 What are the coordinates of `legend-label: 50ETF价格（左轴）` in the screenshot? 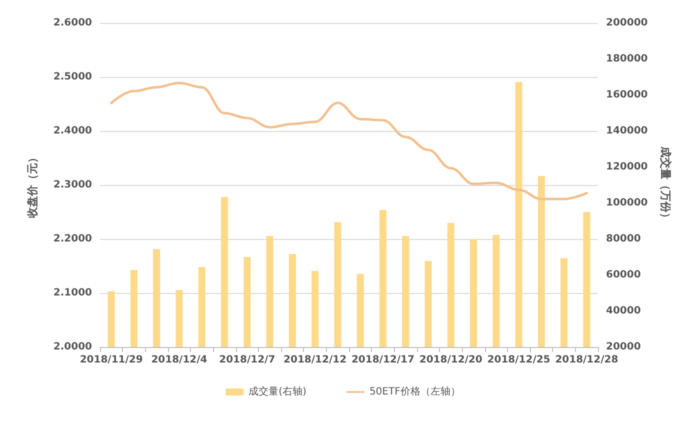 It's located at (414, 392).